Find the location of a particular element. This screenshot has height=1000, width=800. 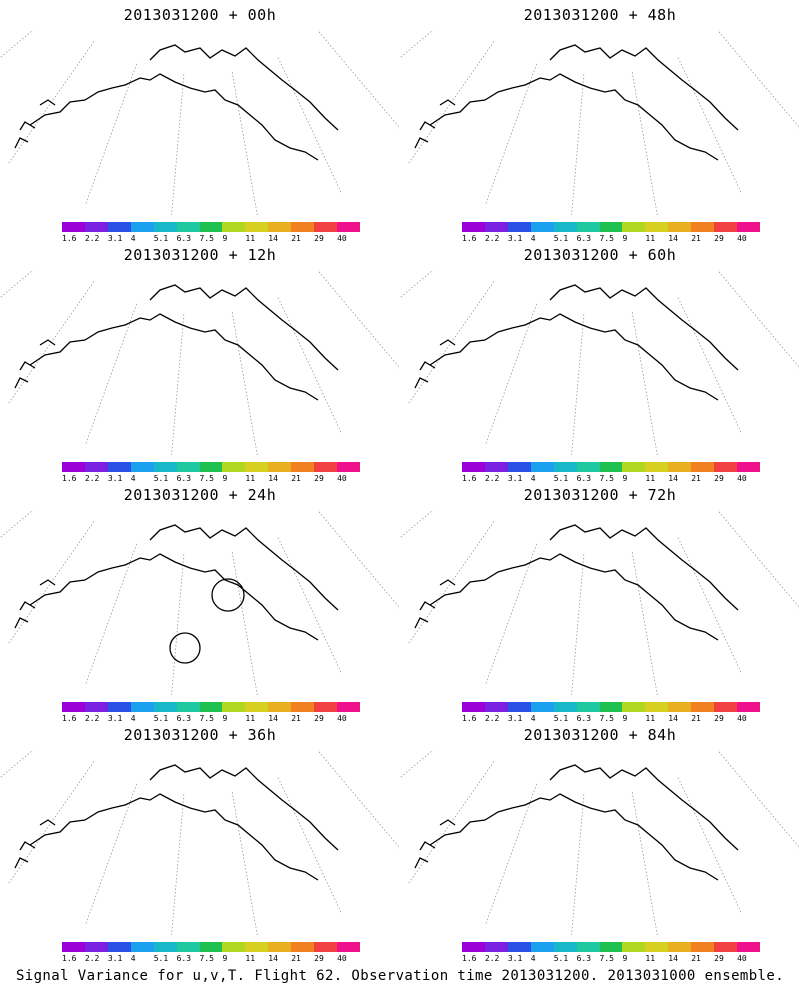

colorbar-tick-label: 3.1 is located at coordinates (515, 718).